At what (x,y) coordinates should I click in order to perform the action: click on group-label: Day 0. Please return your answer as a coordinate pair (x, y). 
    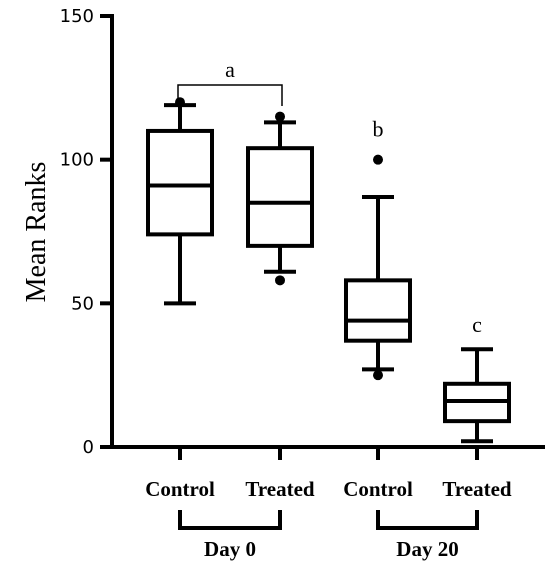
    Looking at the image, I should click on (230, 549).